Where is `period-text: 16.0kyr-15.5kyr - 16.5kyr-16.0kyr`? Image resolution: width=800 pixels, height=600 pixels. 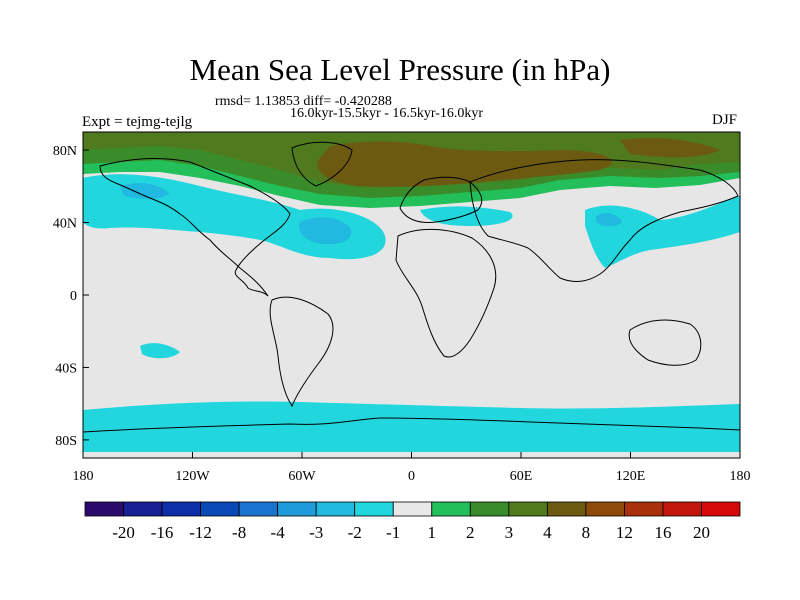
period-text: 16.0kyr-15.5kyr - 16.5kyr-16.0kyr is located at coordinates (387, 113).